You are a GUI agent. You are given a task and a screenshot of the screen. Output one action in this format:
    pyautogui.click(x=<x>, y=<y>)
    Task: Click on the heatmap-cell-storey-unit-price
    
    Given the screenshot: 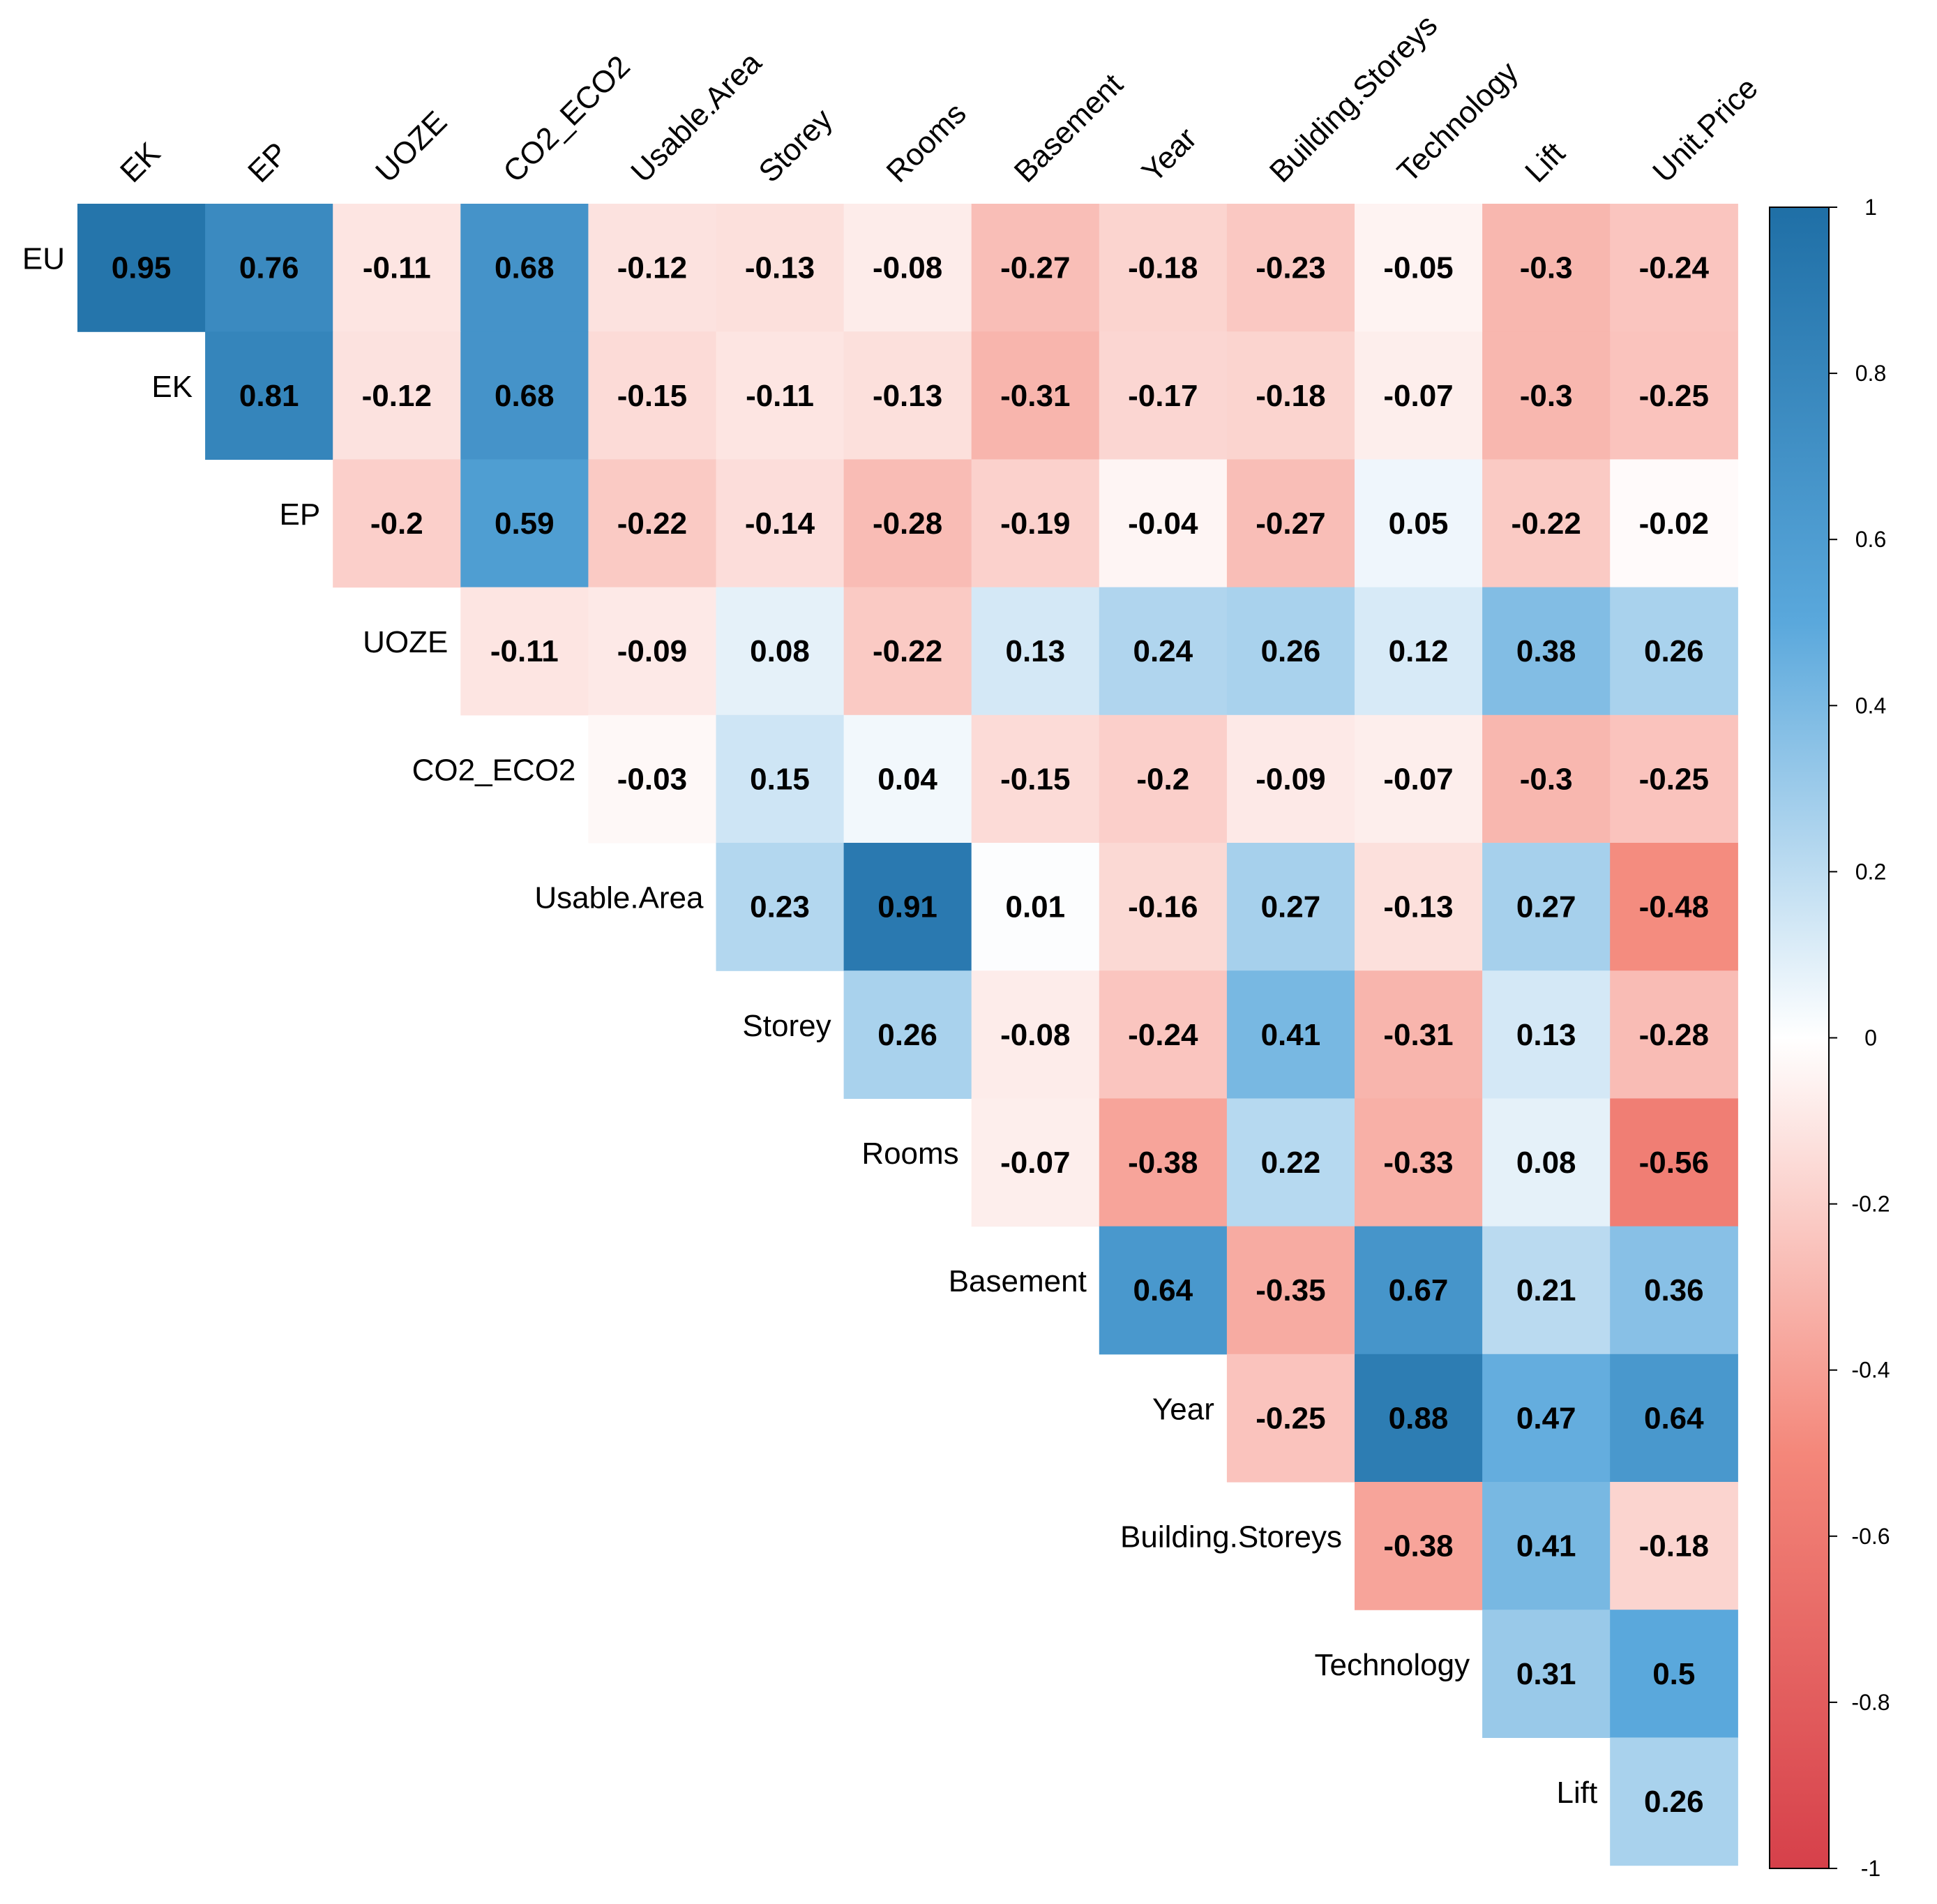 What is the action you would take?
    pyautogui.click(x=1674, y=1034)
    